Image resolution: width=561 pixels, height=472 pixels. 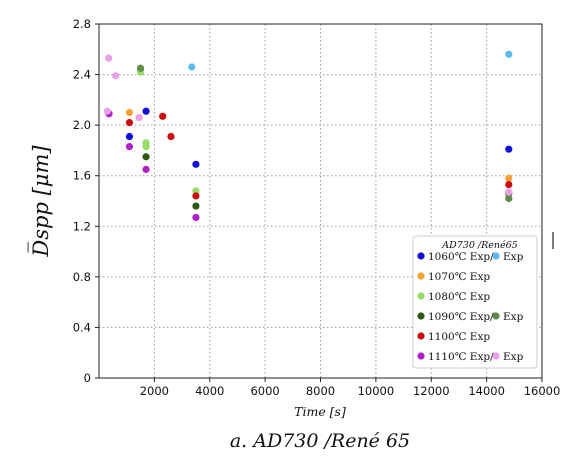 What do you see at coordinates (320, 391) in the screenshot?
I see `x-tick-label: 8000` at bounding box center [320, 391].